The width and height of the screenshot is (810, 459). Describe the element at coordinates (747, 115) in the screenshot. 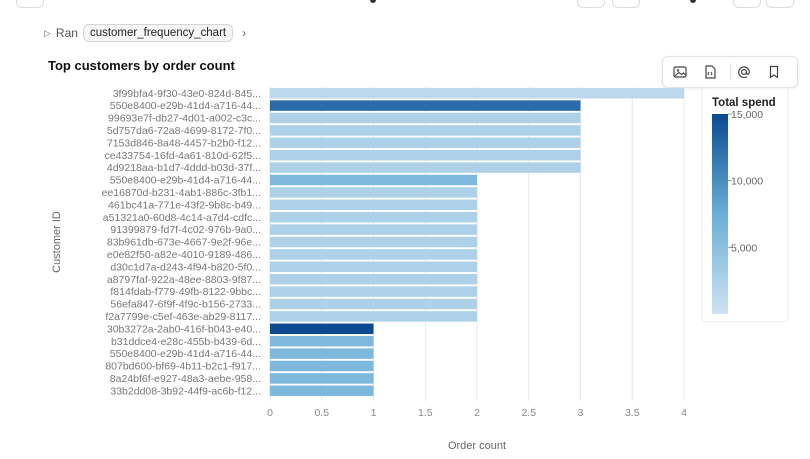

I see `legend-tick-label: 15,000` at that location.